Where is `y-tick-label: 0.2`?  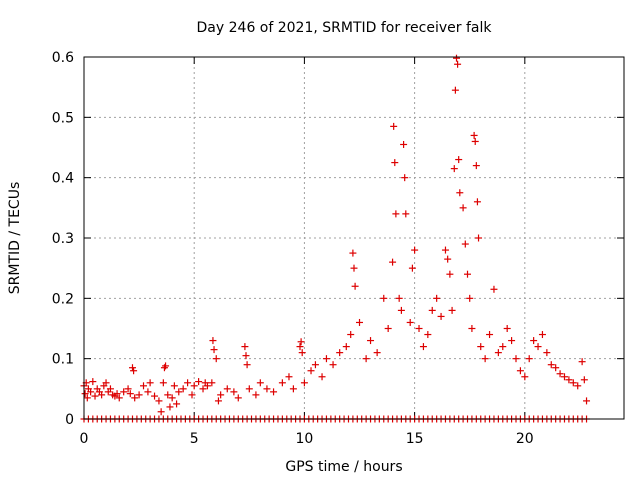 y-tick-label: 0.2 is located at coordinates (63, 299).